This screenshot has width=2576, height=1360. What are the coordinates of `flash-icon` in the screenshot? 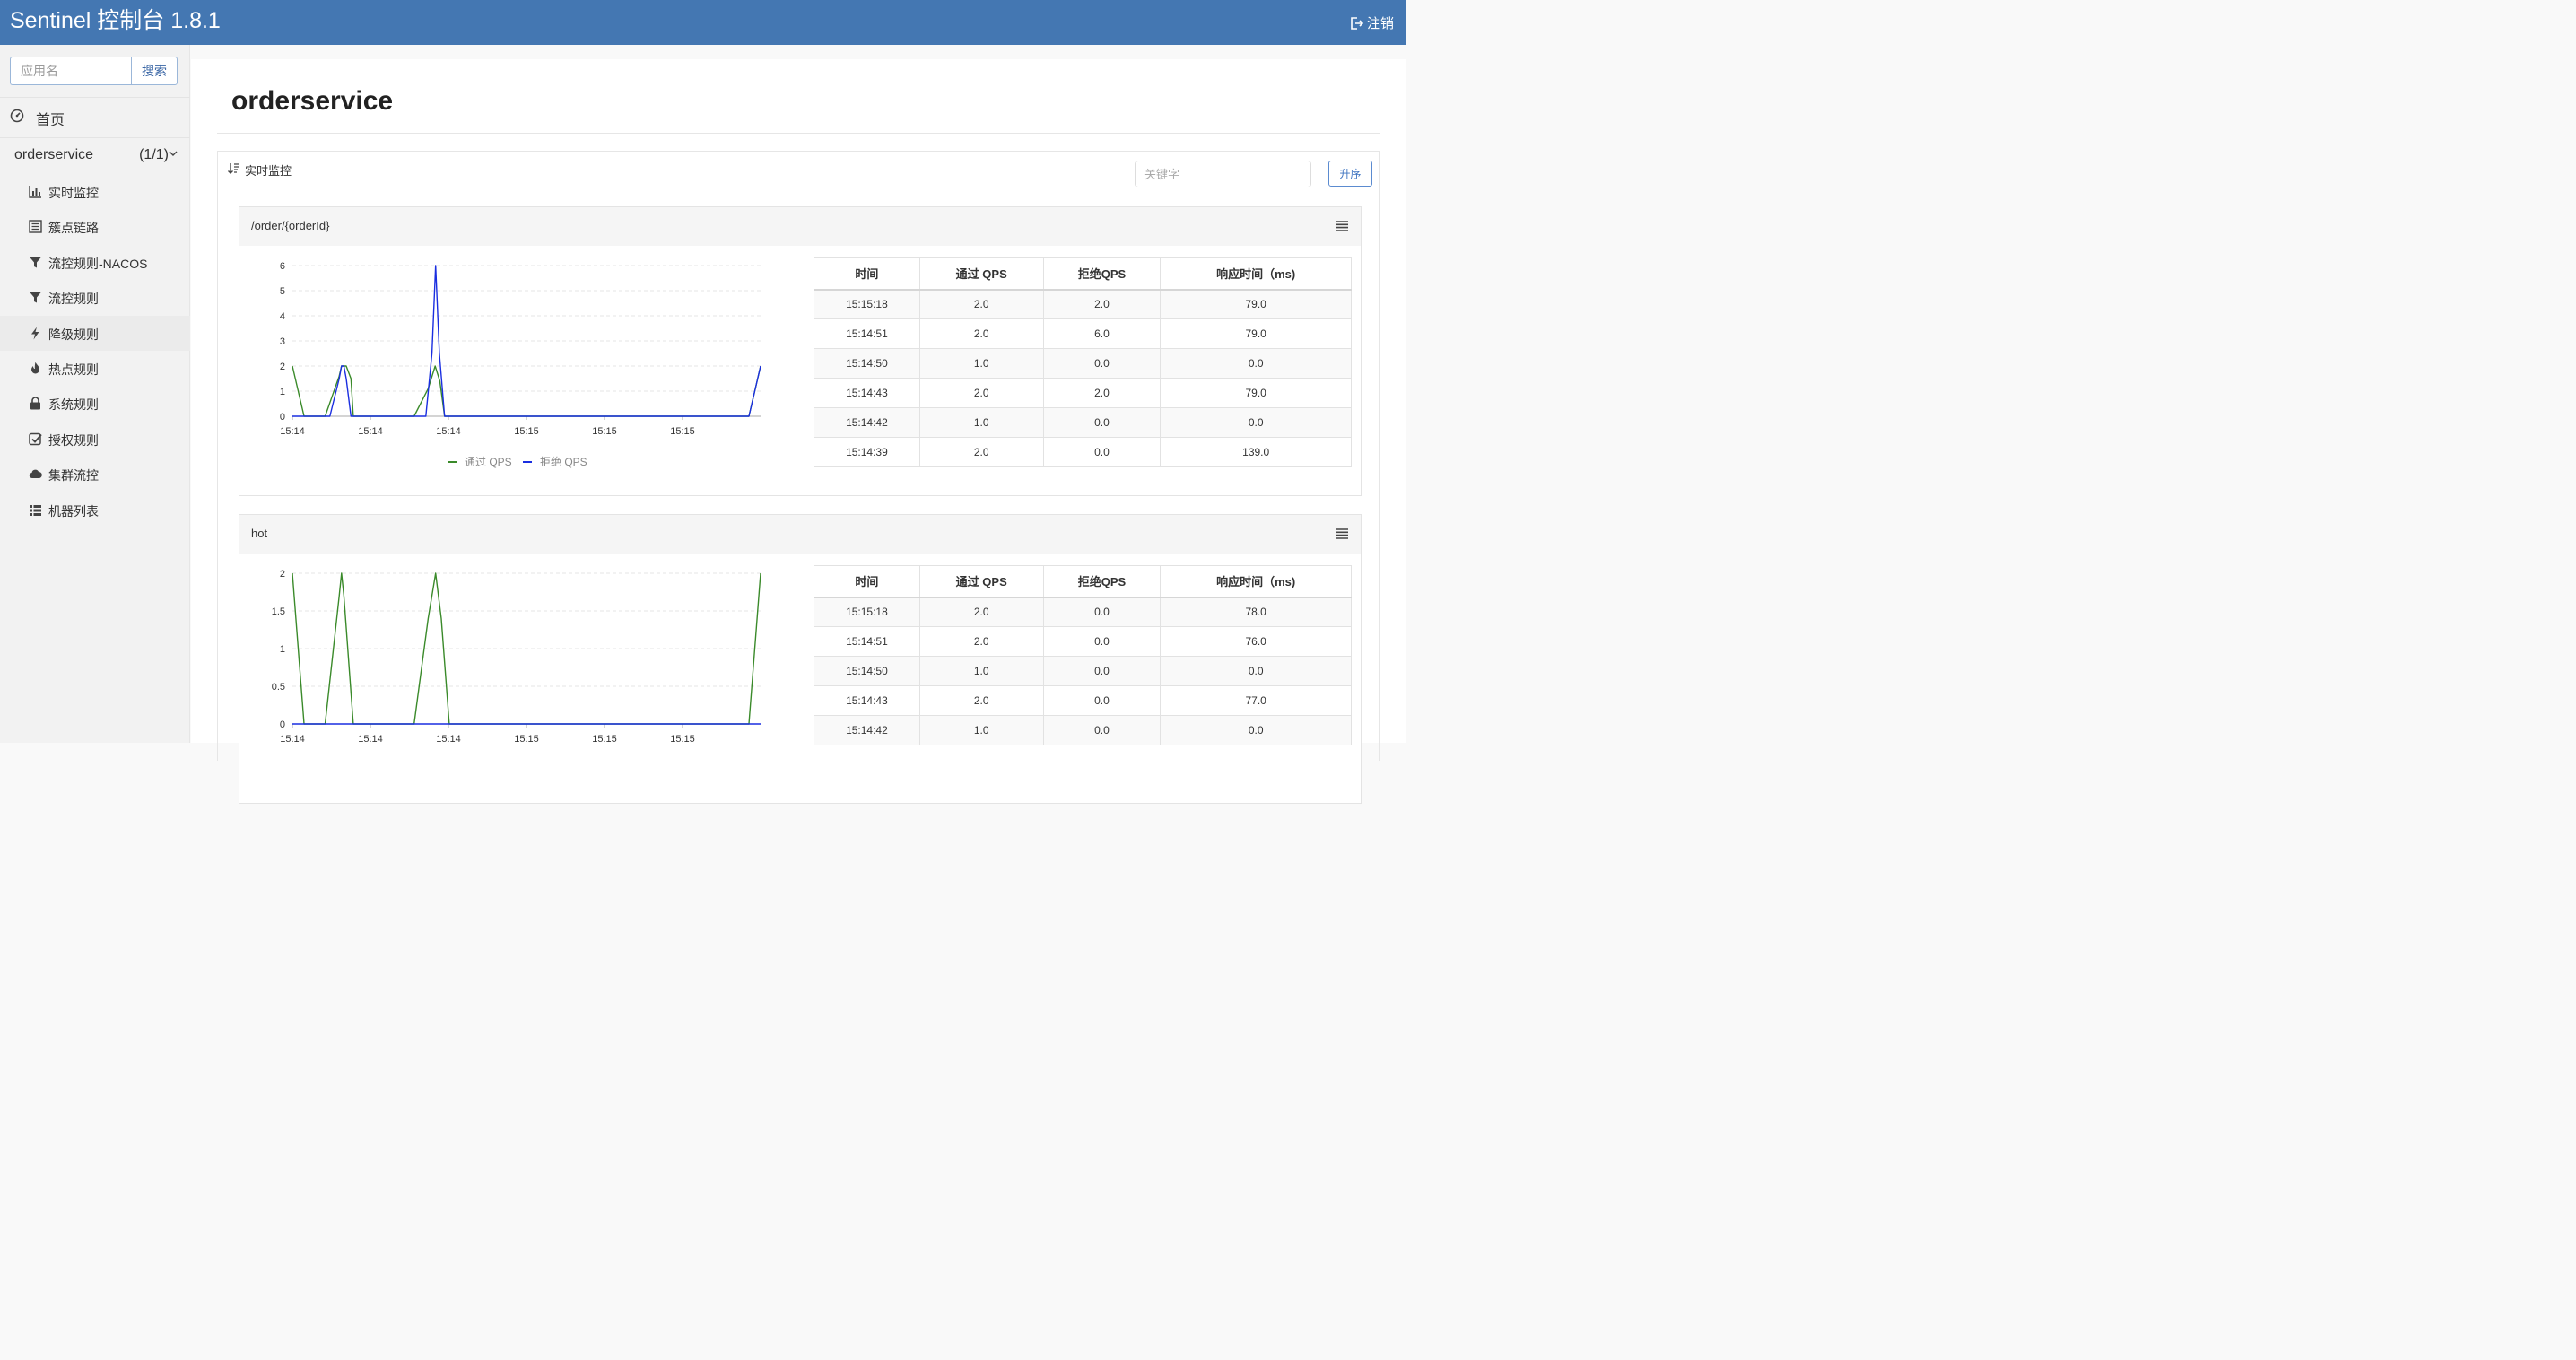 It's located at (35, 333).